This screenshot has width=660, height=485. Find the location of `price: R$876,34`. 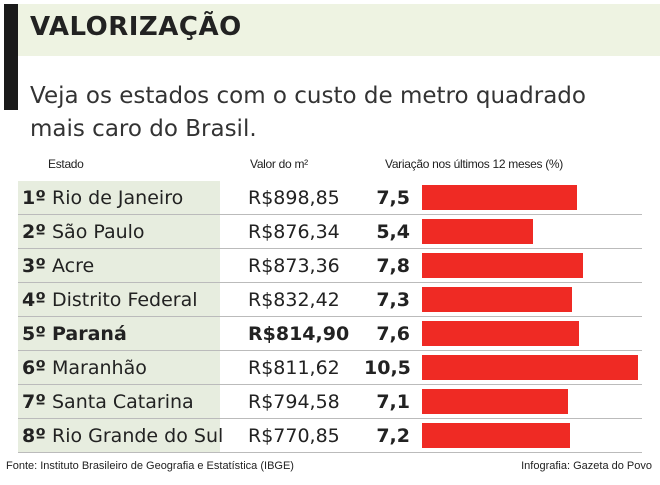

price: R$876,34 is located at coordinates (294, 232).